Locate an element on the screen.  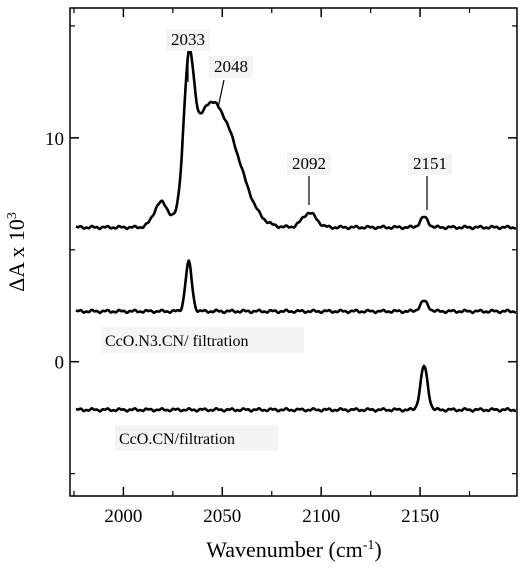
x-tick-label: 2150 is located at coordinates (420, 516).